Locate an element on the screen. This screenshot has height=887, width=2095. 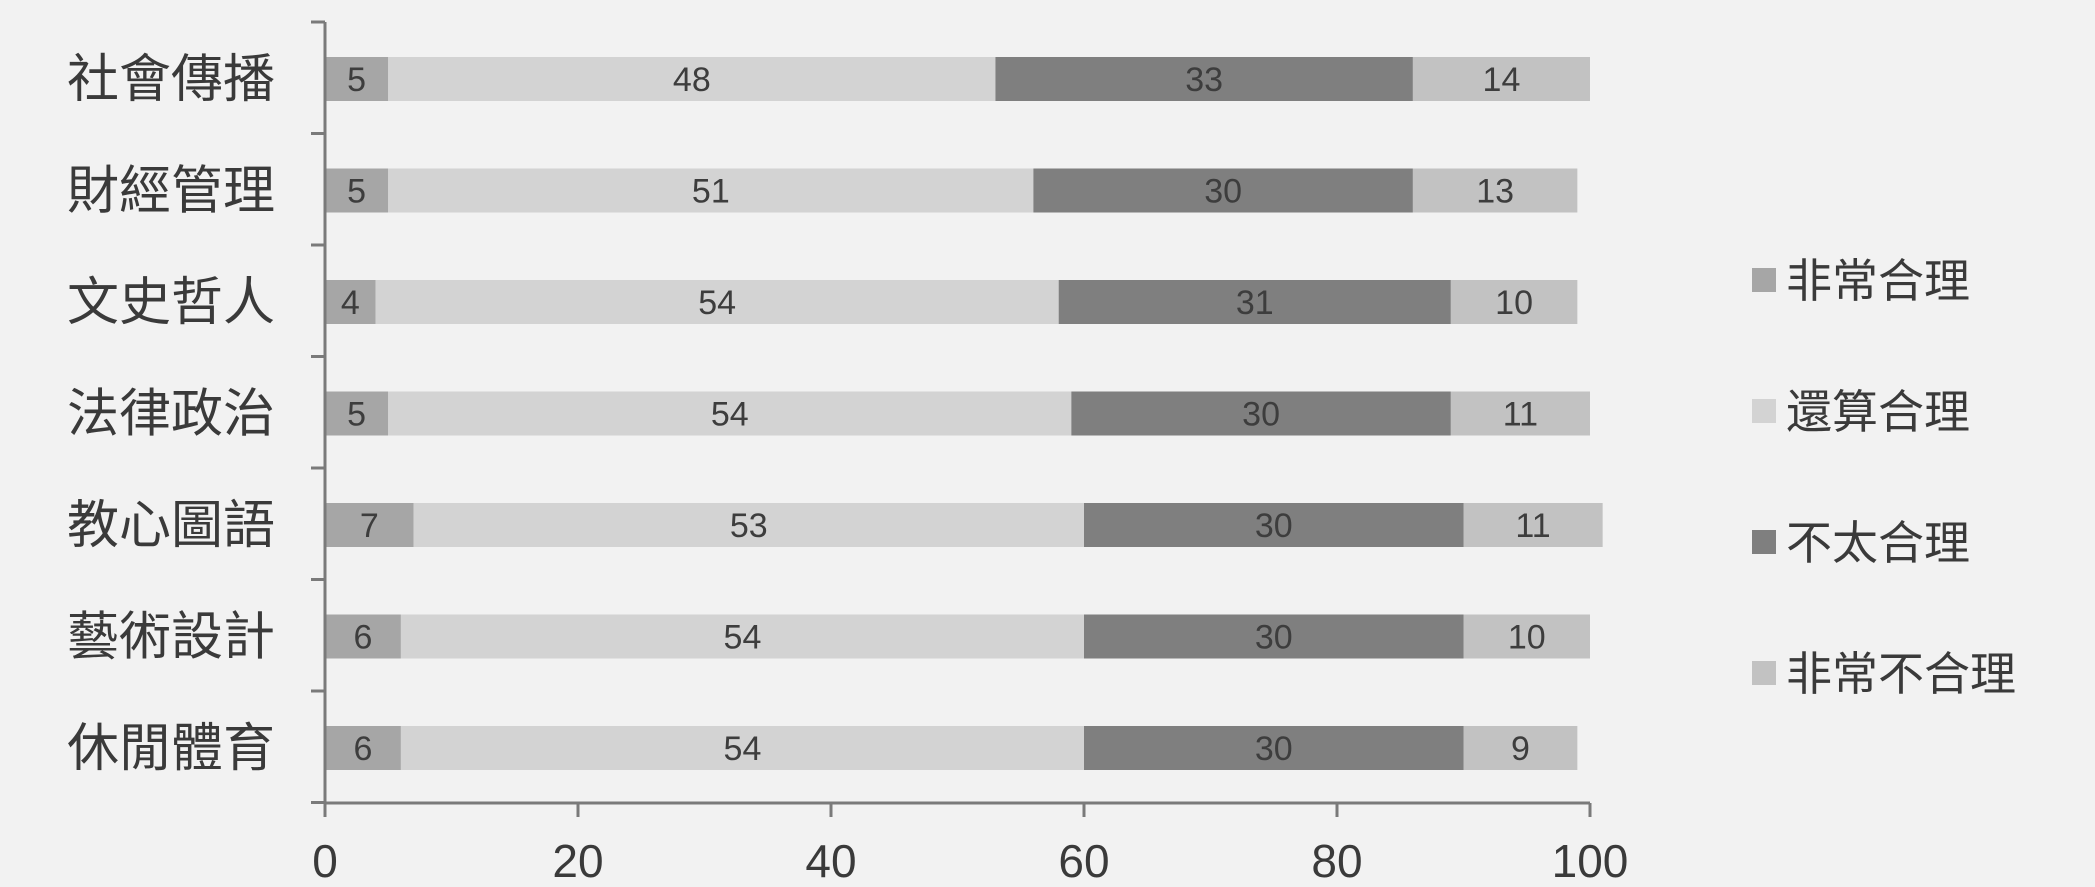
category-label: 財經管理 is located at coordinates (171, 192).